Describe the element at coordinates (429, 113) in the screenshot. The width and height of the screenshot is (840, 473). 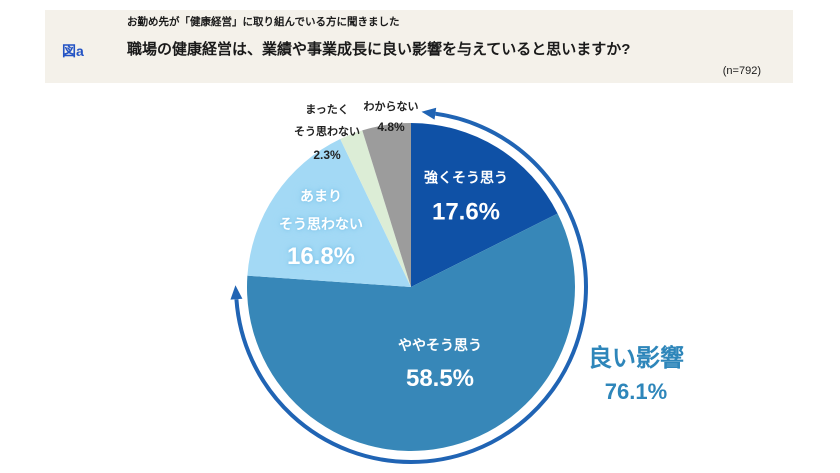
I see `arc-arrowhead-top` at that location.